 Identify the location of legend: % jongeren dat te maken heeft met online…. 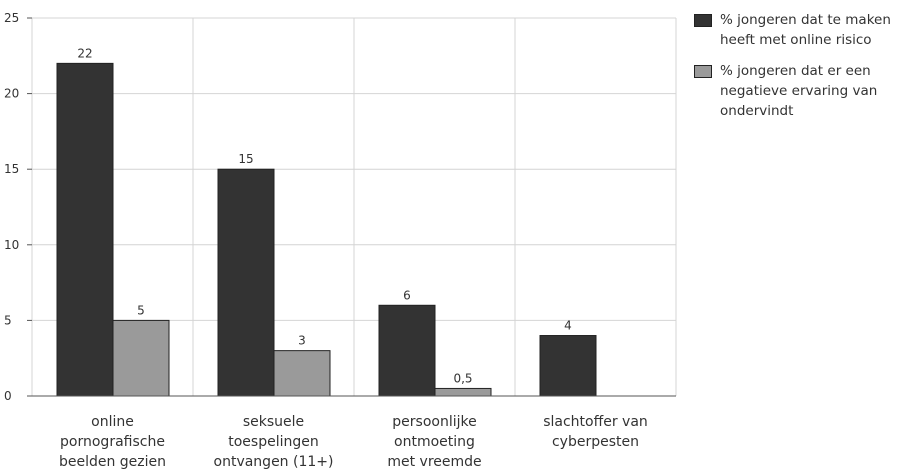
(799, 71).